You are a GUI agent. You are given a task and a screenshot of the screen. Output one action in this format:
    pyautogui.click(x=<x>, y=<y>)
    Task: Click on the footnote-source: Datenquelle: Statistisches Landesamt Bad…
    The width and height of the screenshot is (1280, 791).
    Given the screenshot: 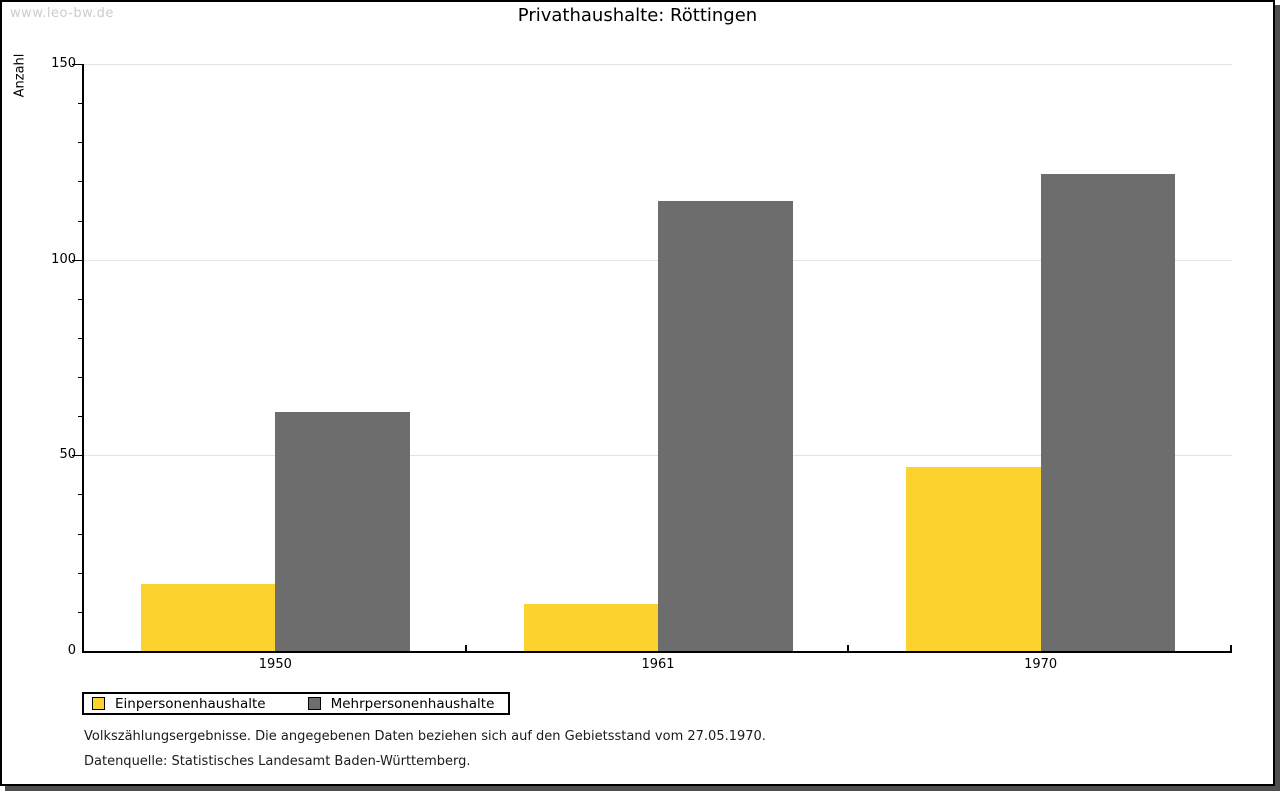 What is the action you would take?
    pyautogui.click(x=277, y=761)
    